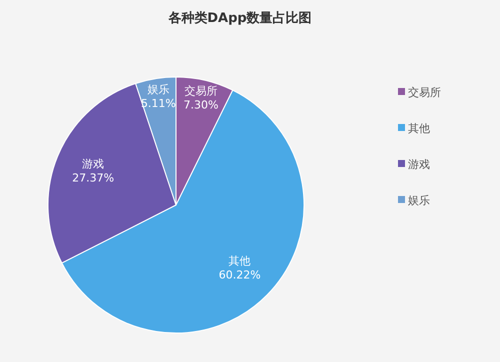  Describe the element at coordinates (93, 177) in the screenshot. I see `data-label: 27.37%` at that location.